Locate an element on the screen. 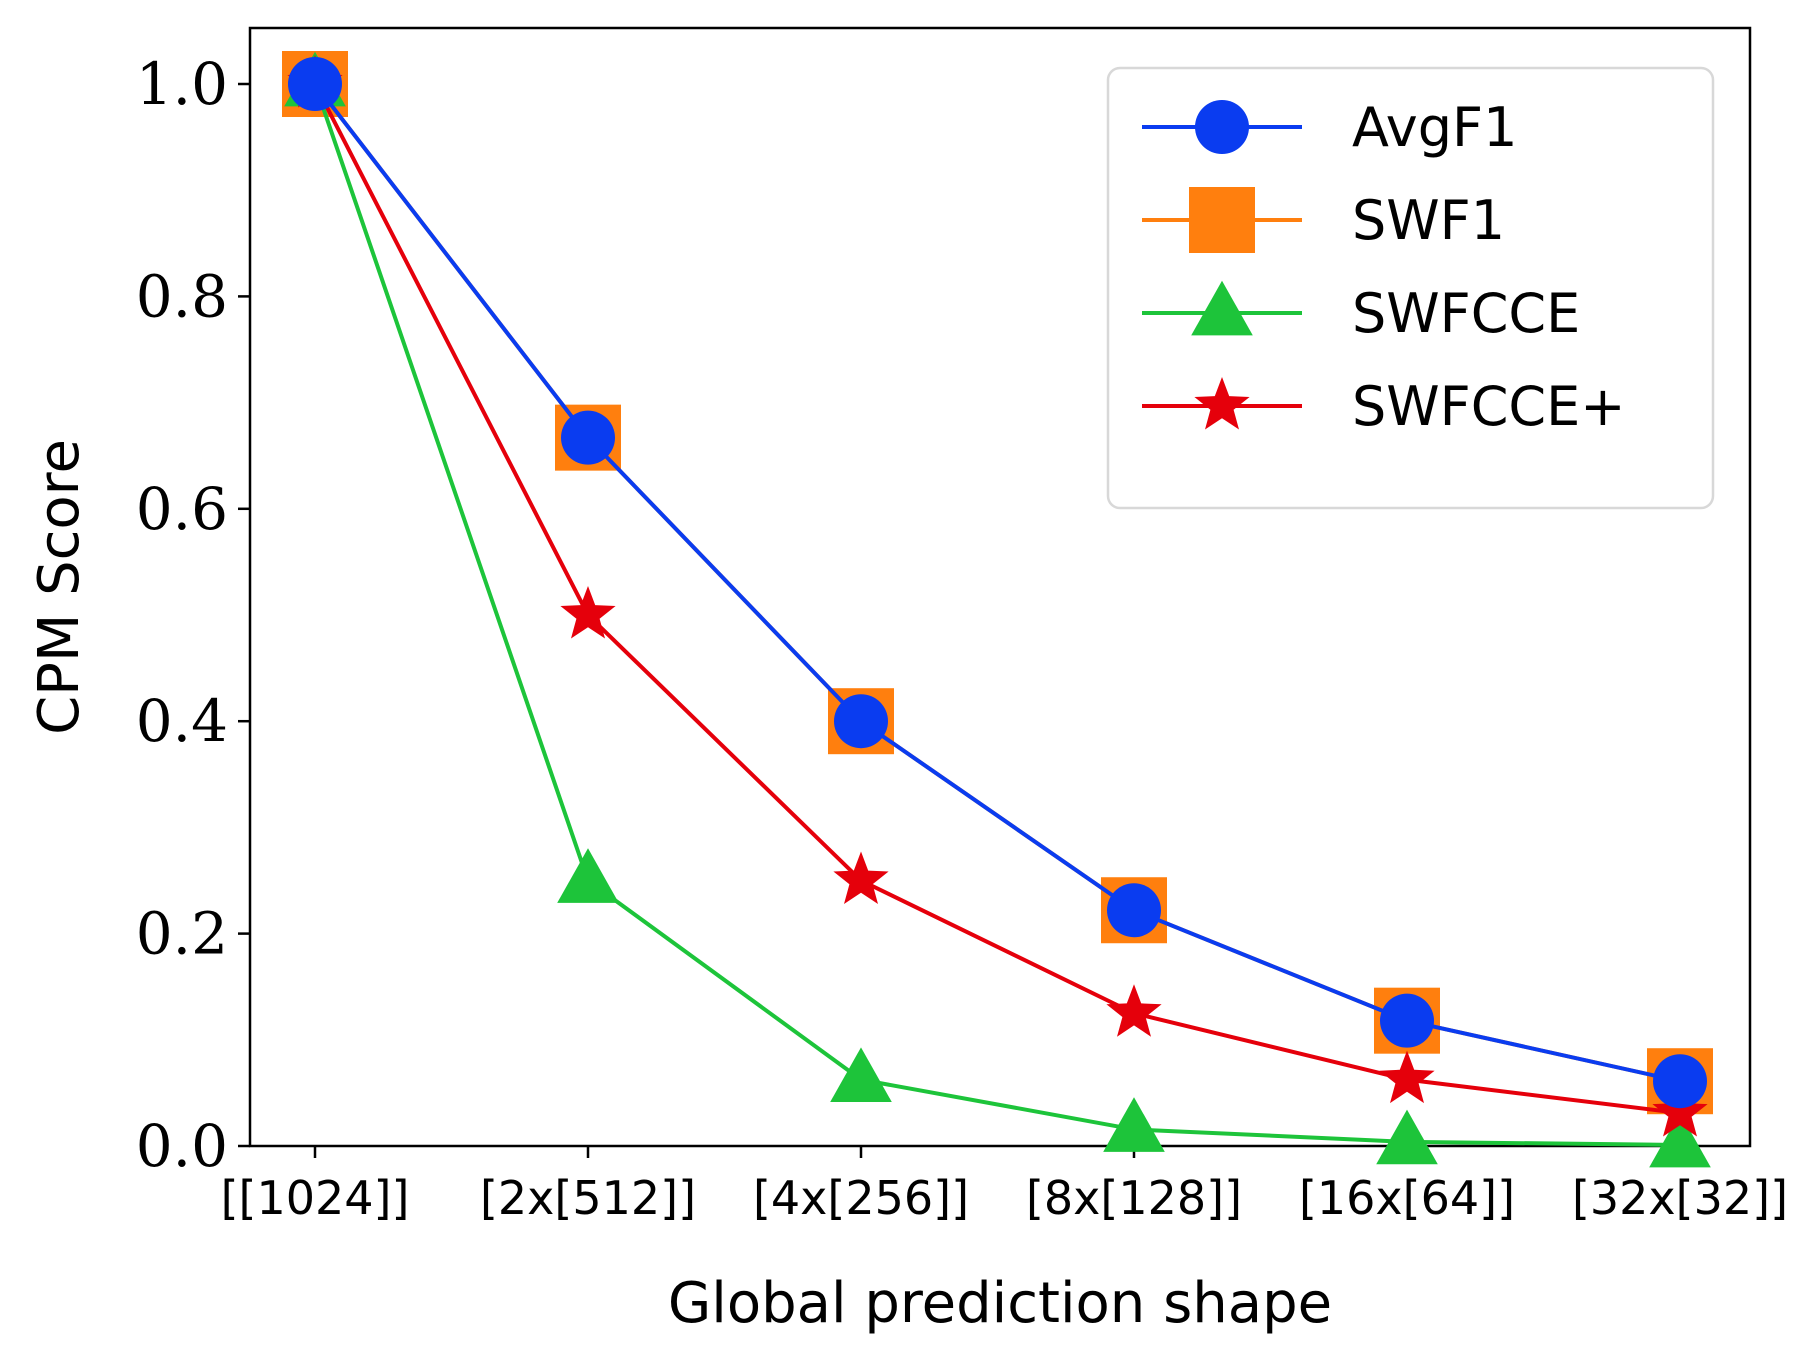 This screenshot has width=1818, height=1358. legend-box is located at coordinates (1410, 288).